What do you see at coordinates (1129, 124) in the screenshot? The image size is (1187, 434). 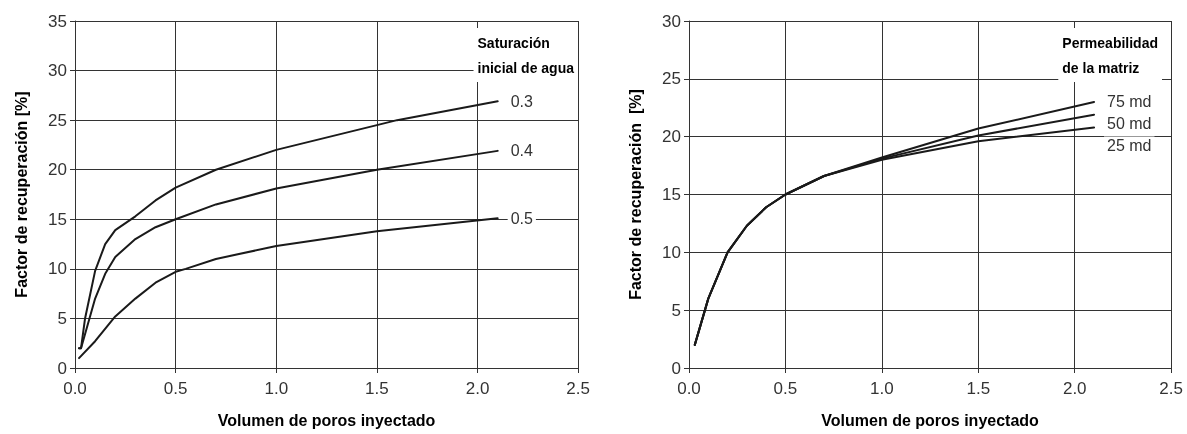 I see `series-label: 50 md` at bounding box center [1129, 124].